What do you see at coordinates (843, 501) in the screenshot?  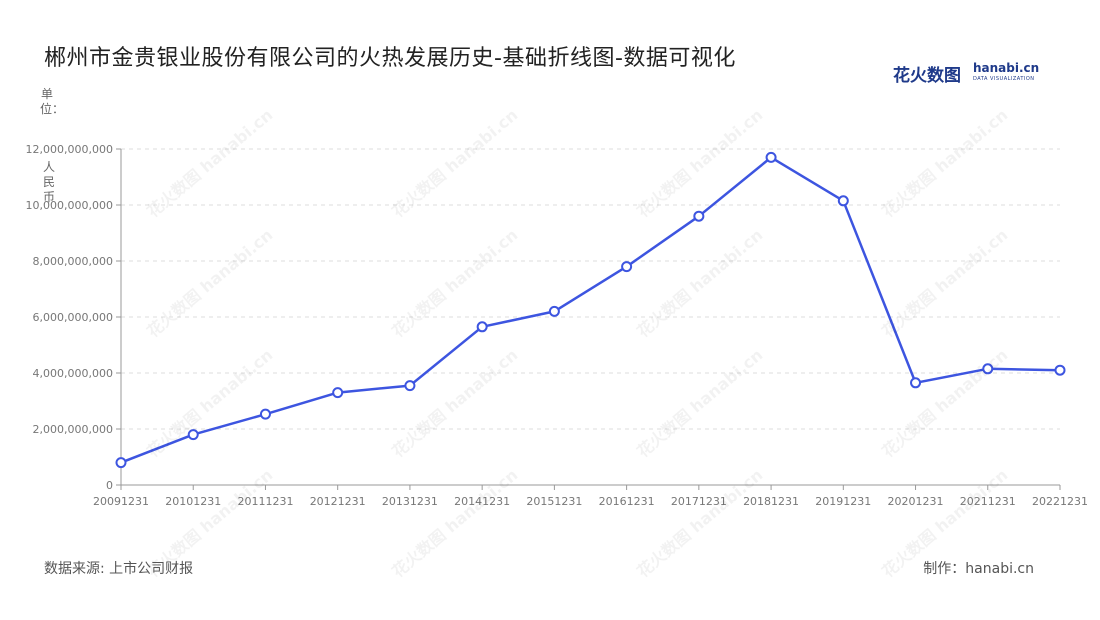 I see `x-tick-label: 20191231` at bounding box center [843, 501].